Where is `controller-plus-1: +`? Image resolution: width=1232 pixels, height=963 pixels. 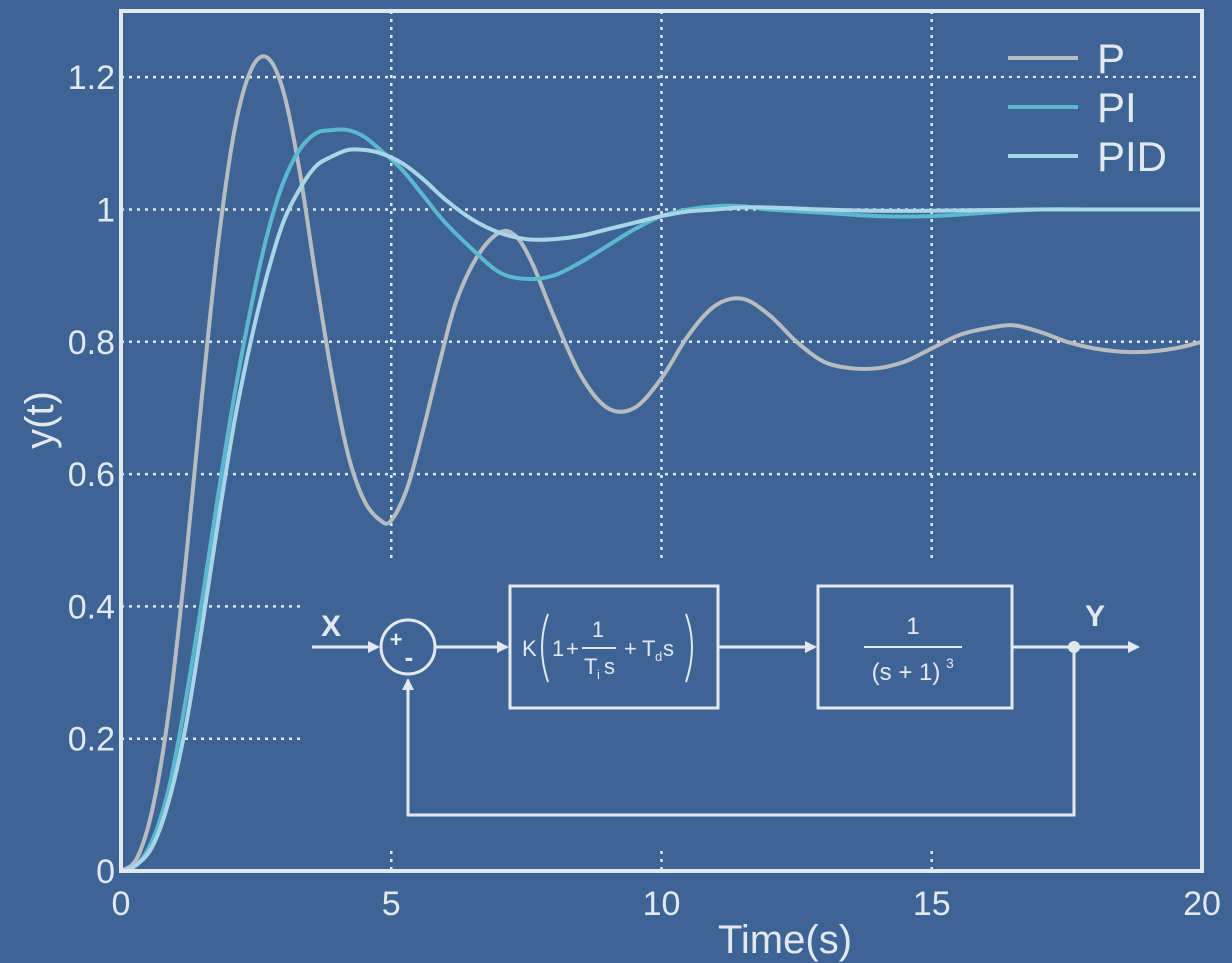
controller-plus-1: + is located at coordinates (572, 648).